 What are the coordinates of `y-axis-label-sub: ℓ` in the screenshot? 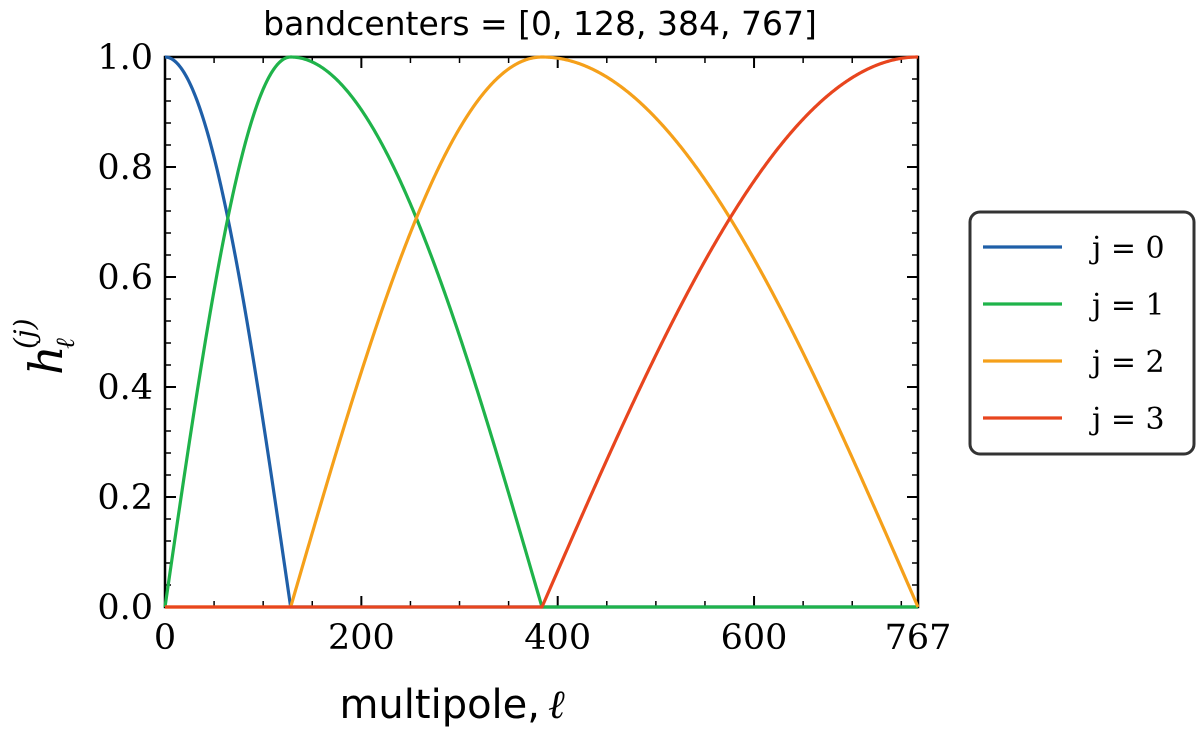 It's located at (66, 343).